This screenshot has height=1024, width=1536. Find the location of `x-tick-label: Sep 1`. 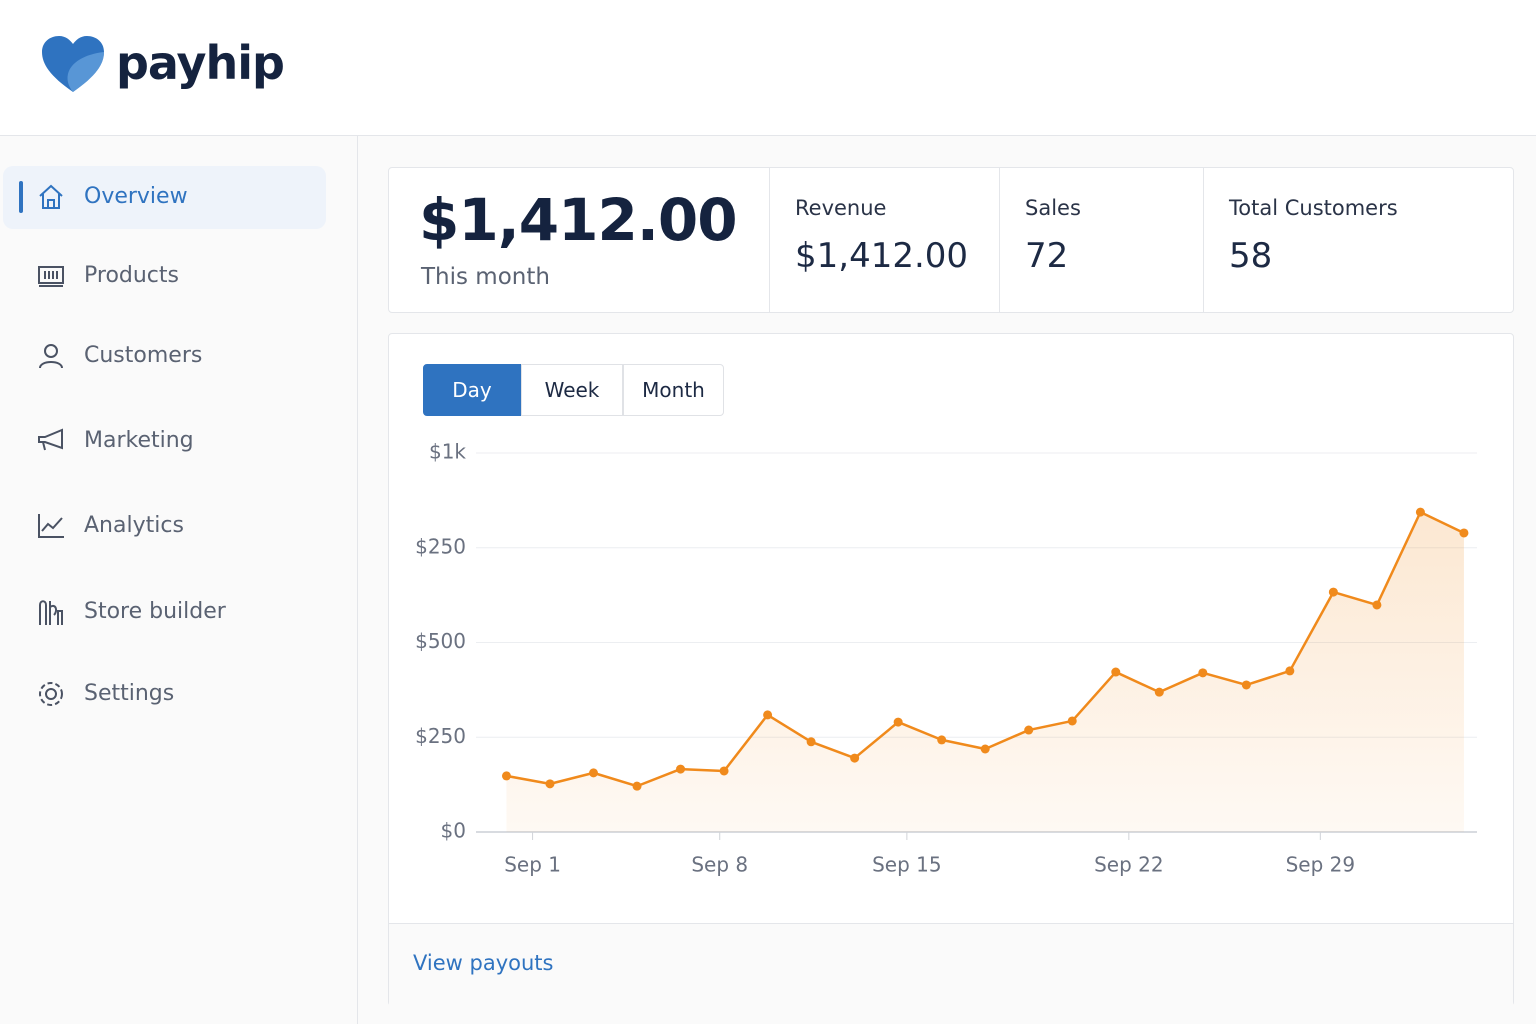

x-tick-label: Sep 1 is located at coordinates (532, 865).